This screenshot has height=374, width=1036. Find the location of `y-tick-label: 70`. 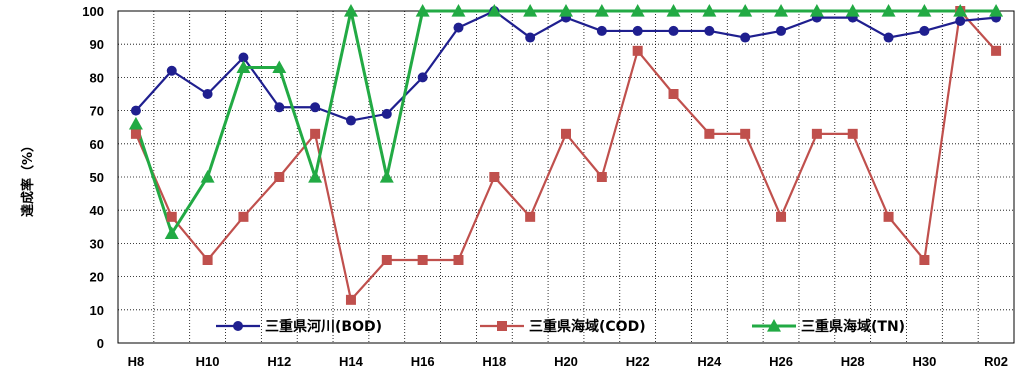

y-tick-label: 70 is located at coordinates (97, 111).